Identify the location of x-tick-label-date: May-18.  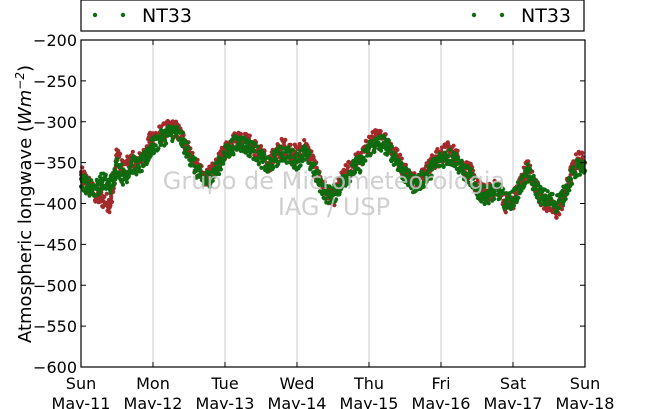
(585, 401).